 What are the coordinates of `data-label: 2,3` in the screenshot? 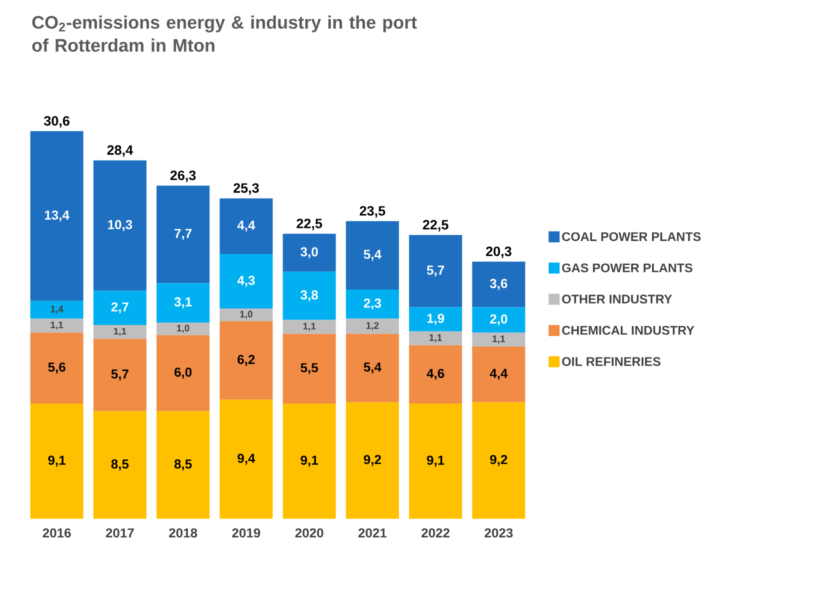 It's located at (373, 304).